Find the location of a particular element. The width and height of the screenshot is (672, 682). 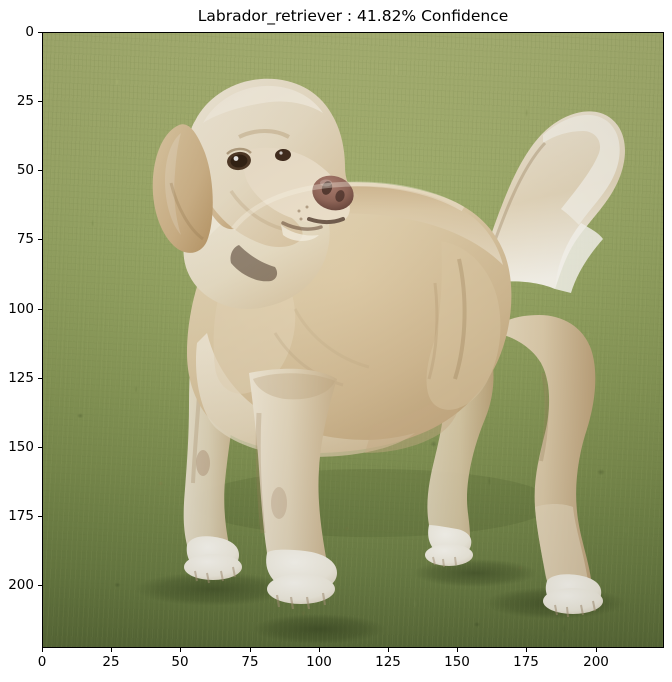

y-tick-label-50: 50 is located at coordinates (25, 170).